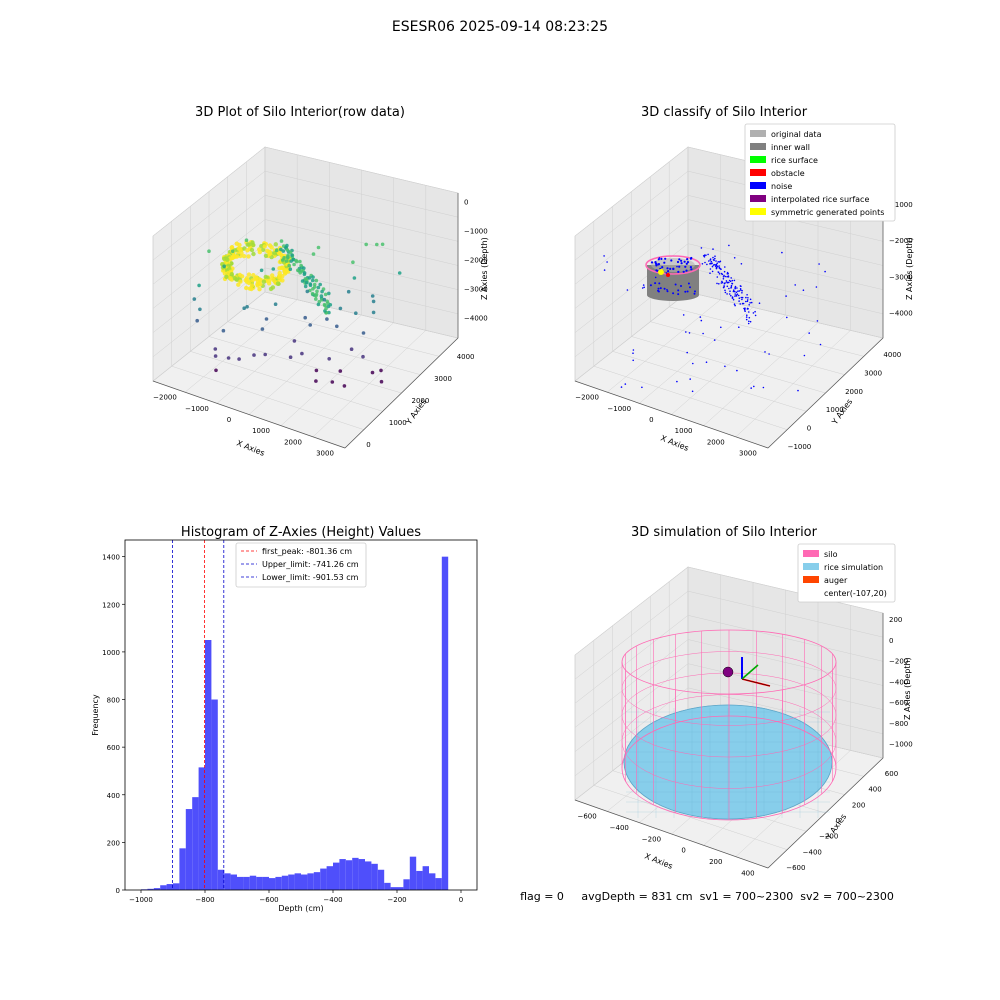  What do you see at coordinates (901, 745) in the screenshot?
I see `simulation-plot-z-tick-label: −1000` at bounding box center [901, 745].